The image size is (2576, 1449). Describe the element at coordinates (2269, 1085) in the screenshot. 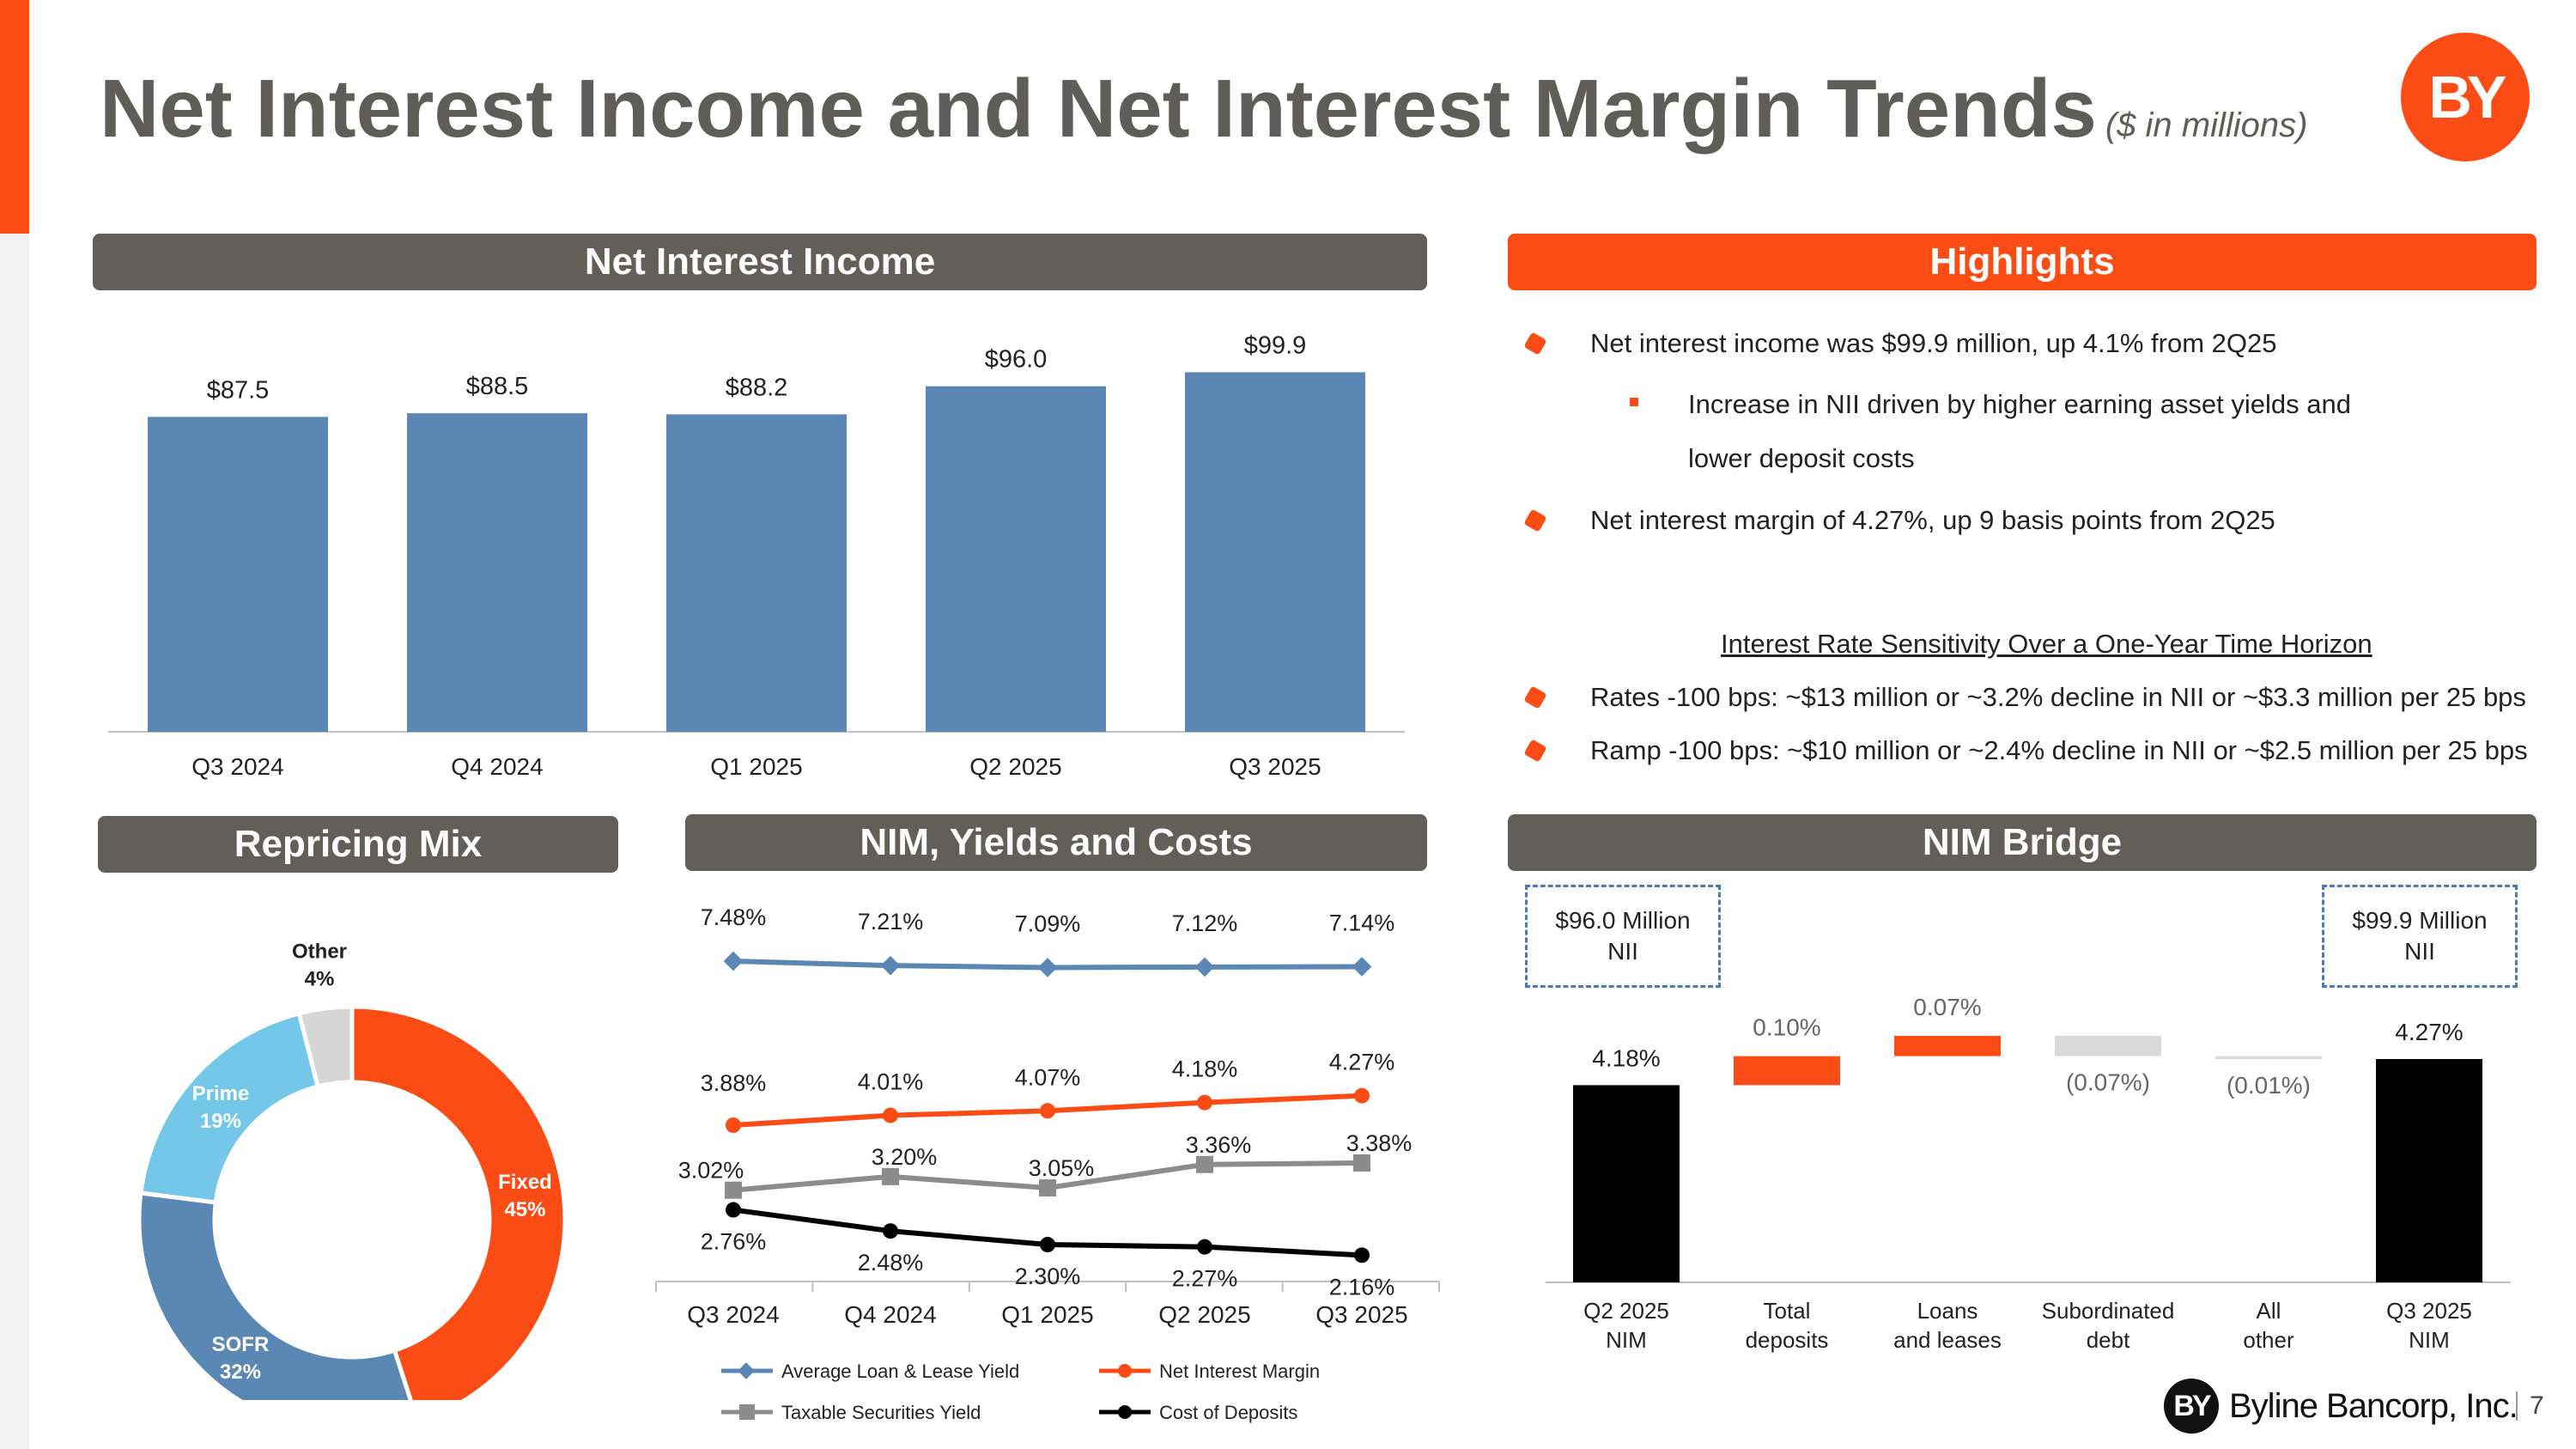

I see `bridge-data-label: (0.01%)` at that location.